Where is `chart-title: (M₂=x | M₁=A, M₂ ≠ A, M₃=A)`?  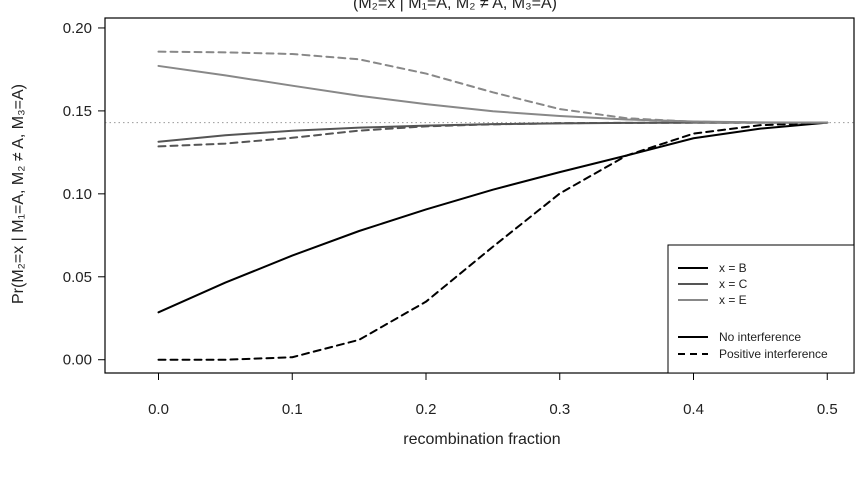 chart-title: (M₂=x | M₁=A, M₂ ≠ A, M₃=A) is located at coordinates (455, 6).